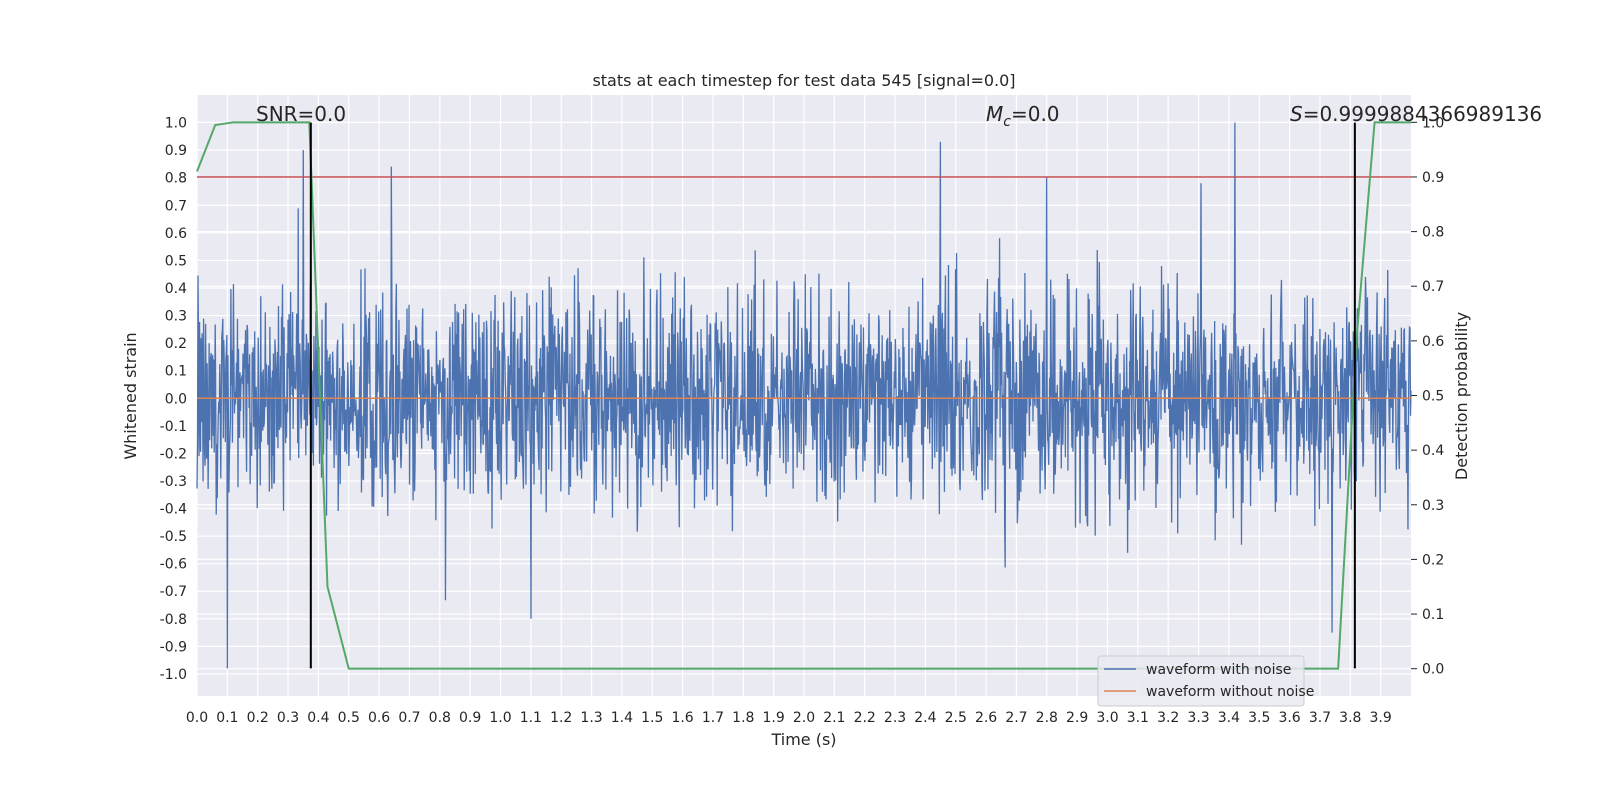  Describe the element at coordinates (288, 718) in the screenshot. I see `x-tick-label: 0.3` at that location.